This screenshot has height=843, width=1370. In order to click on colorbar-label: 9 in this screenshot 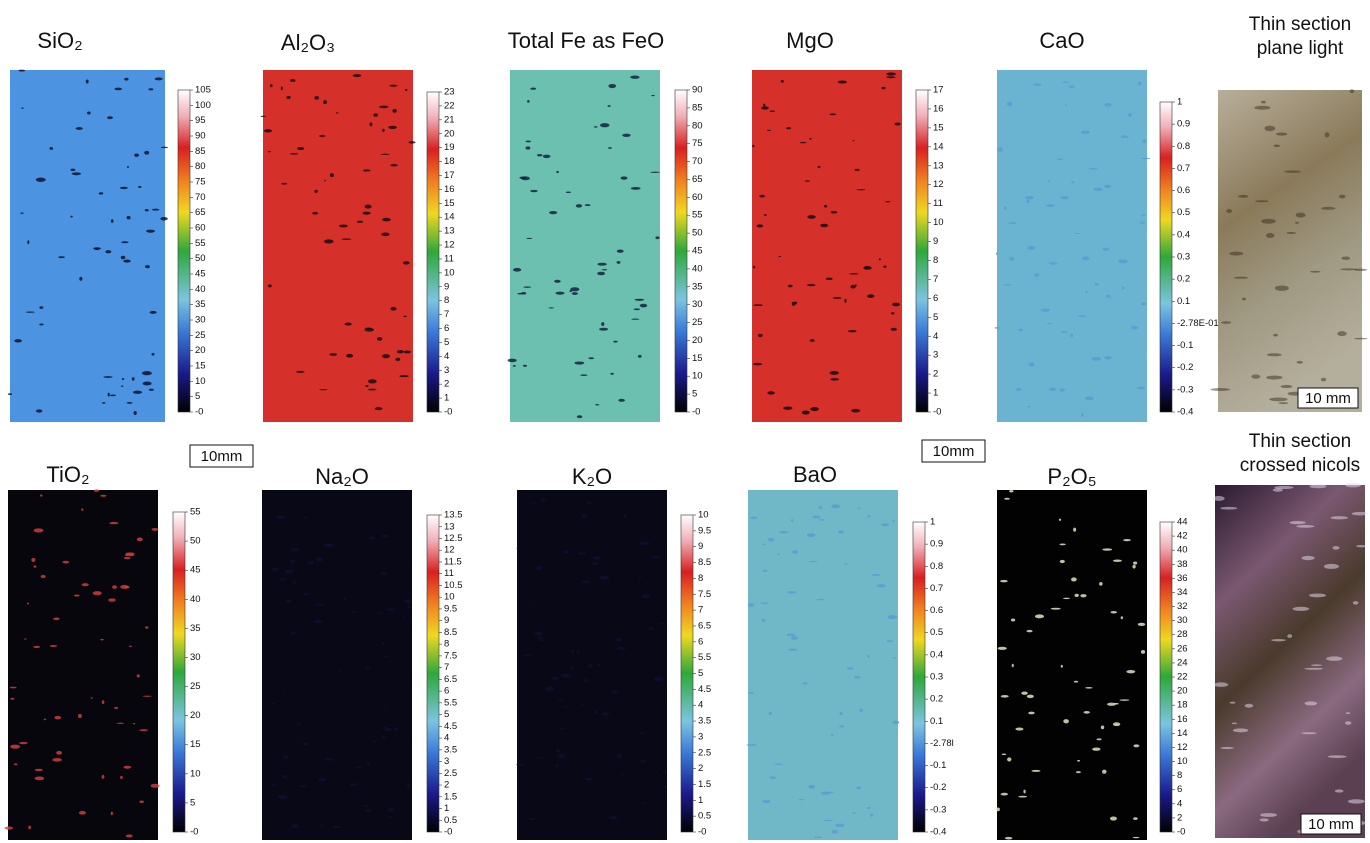, I will do `click(446, 620)`.